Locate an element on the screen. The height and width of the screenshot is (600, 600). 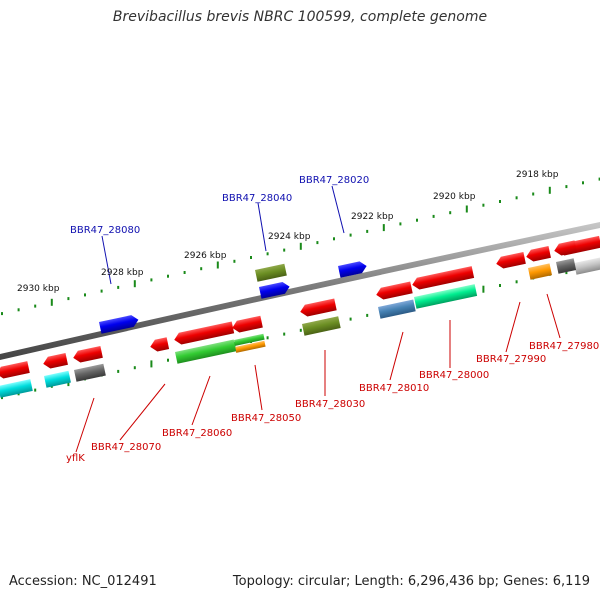
ruler-label: 2930 kbp is located at coordinates (38, 289).